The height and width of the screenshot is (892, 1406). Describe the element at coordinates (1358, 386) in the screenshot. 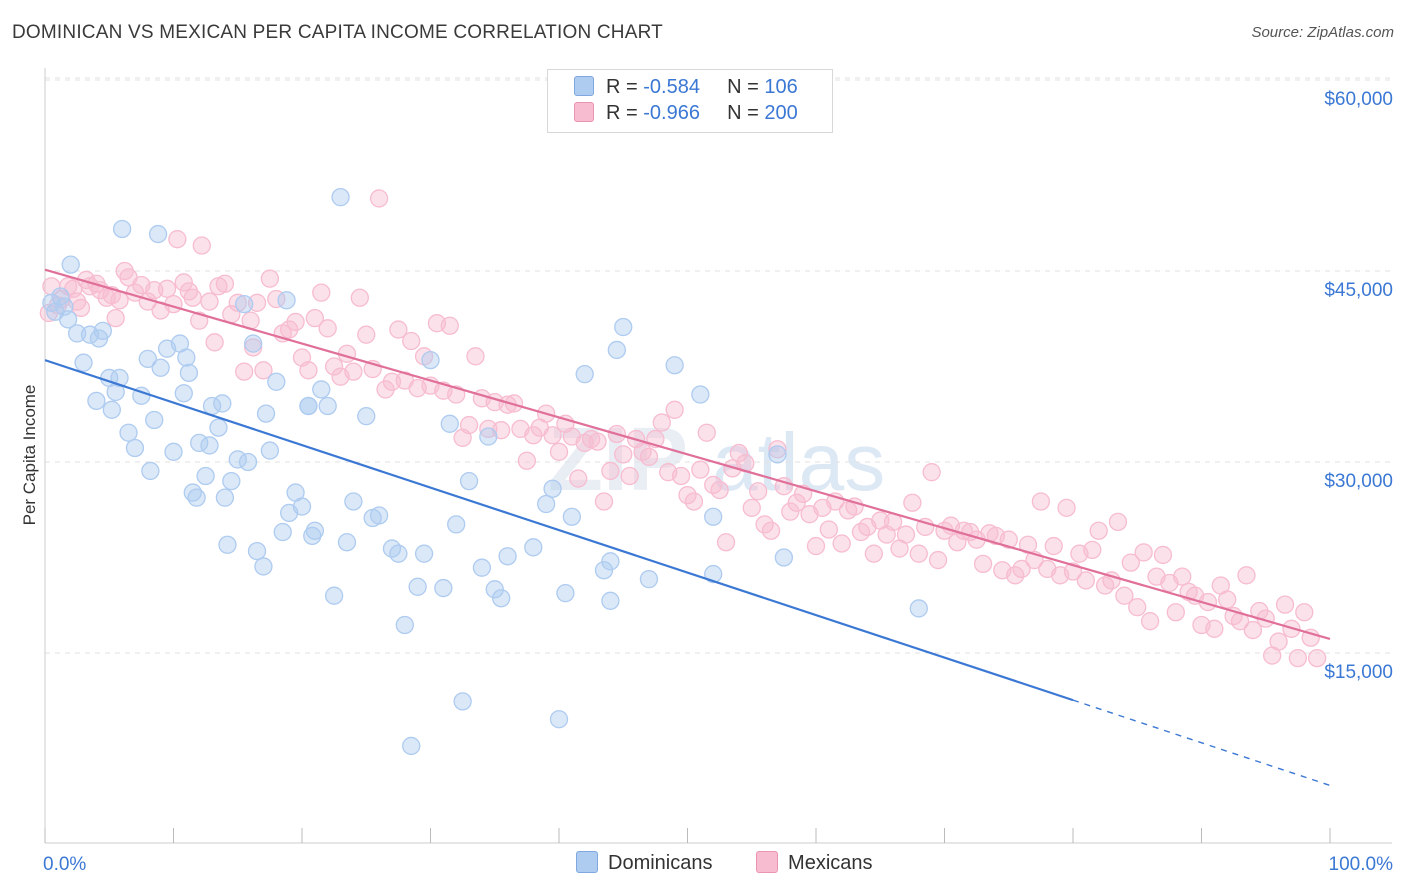

I see `y-tick-labels: $15,000 $30,000 $45,000 $60,000` at that location.